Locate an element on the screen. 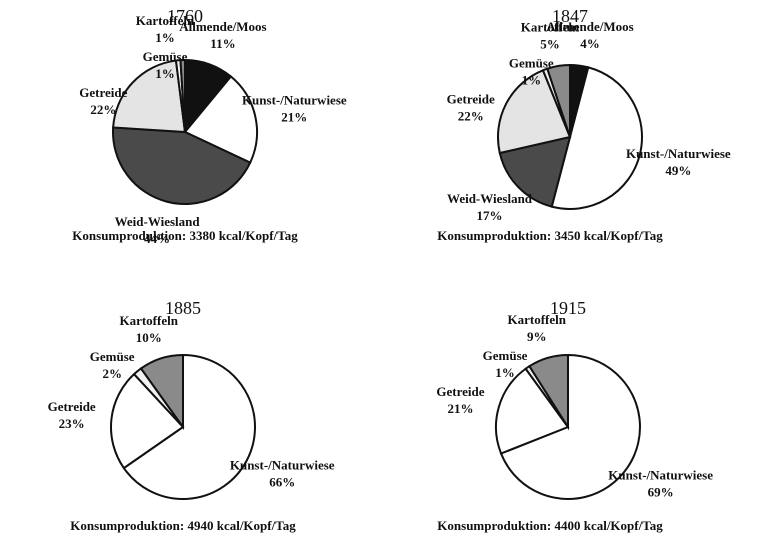 The image size is (771, 539). slice-value-label: 69% is located at coordinates (661, 491).